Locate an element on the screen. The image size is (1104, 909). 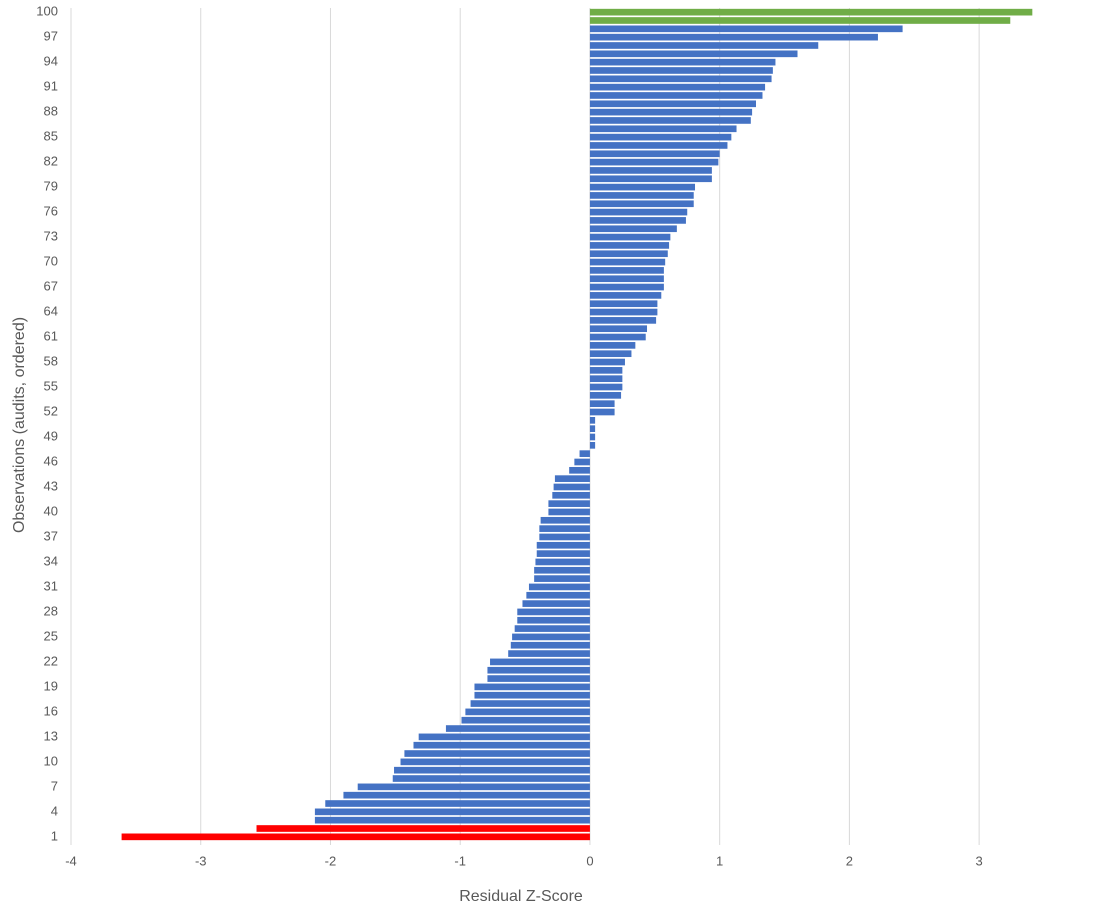
y-tick-label: 64 is located at coordinates (51, 310).